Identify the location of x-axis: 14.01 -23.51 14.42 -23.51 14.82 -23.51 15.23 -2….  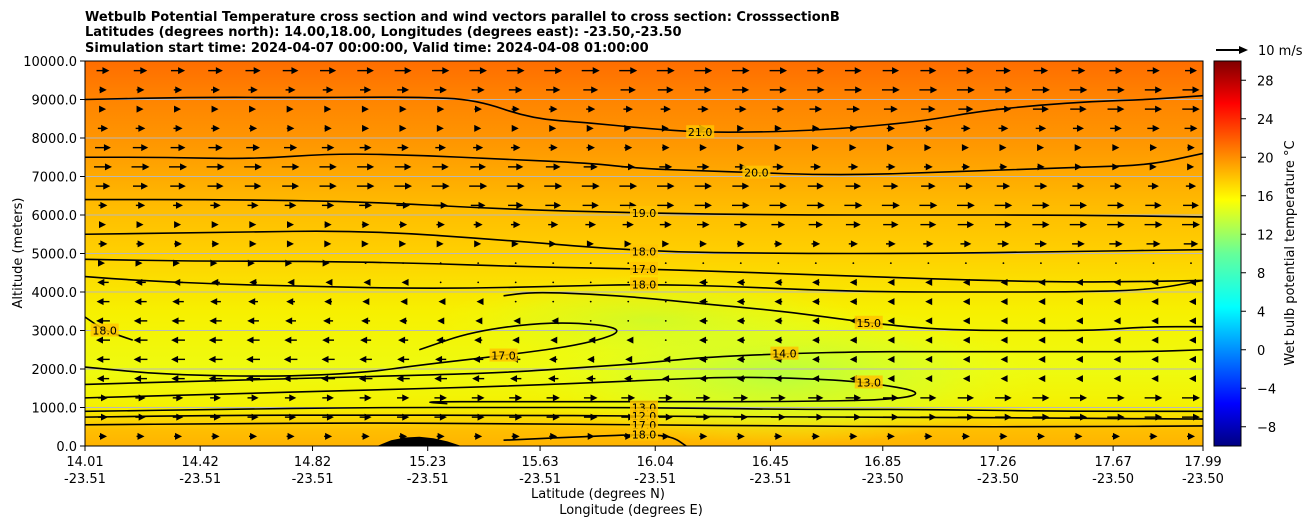
(644, 466).